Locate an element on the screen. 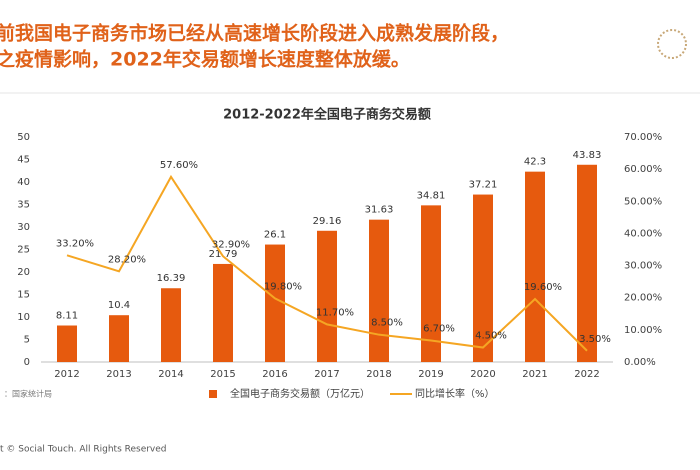 The width and height of the screenshot is (700, 470). x-tick-label: 2019 is located at coordinates (430, 374).